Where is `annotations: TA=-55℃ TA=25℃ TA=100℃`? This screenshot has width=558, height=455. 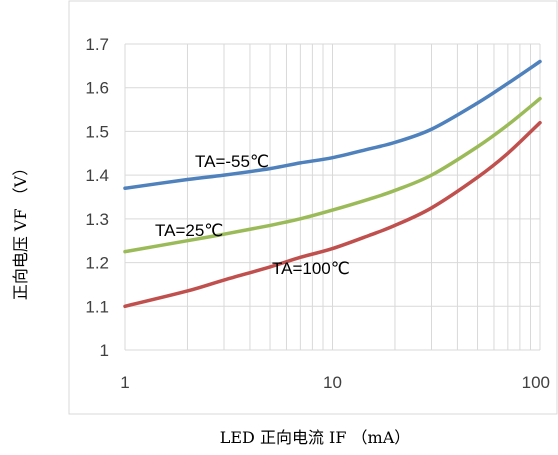 annotations: TA=-55℃ TA=25℃ TA=100℃ is located at coordinates (252, 215).